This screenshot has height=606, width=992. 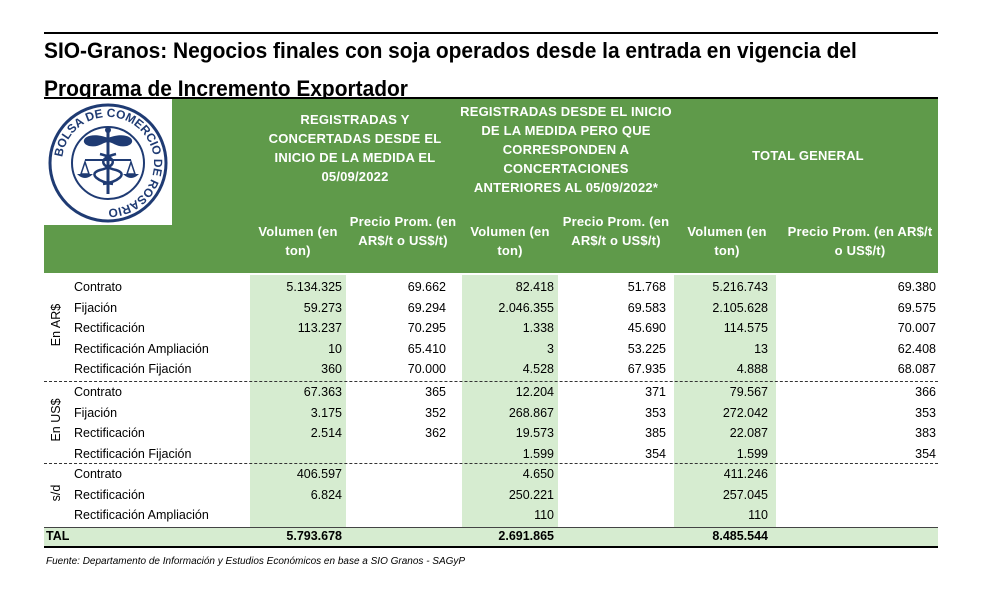 What do you see at coordinates (426, 307) in the screenshot?
I see `cell-price-1: 69.294` at bounding box center [426, 307].